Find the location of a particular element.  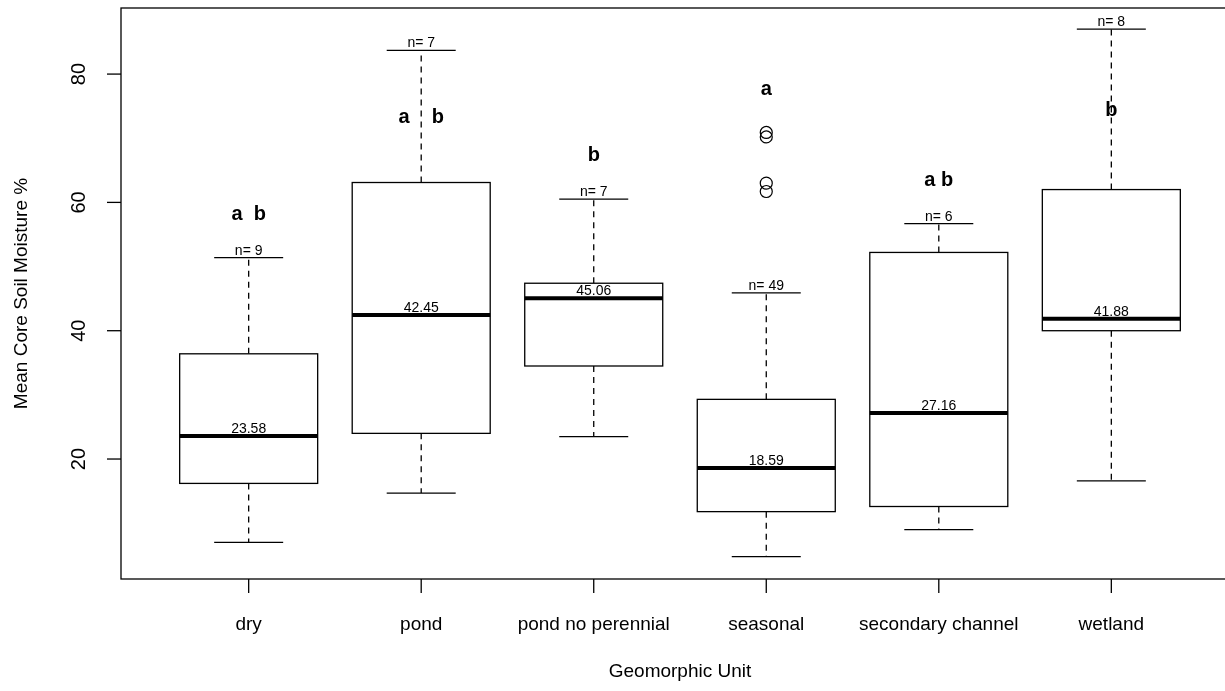

annotation: 27.16 is located at coordinates (939, 405).